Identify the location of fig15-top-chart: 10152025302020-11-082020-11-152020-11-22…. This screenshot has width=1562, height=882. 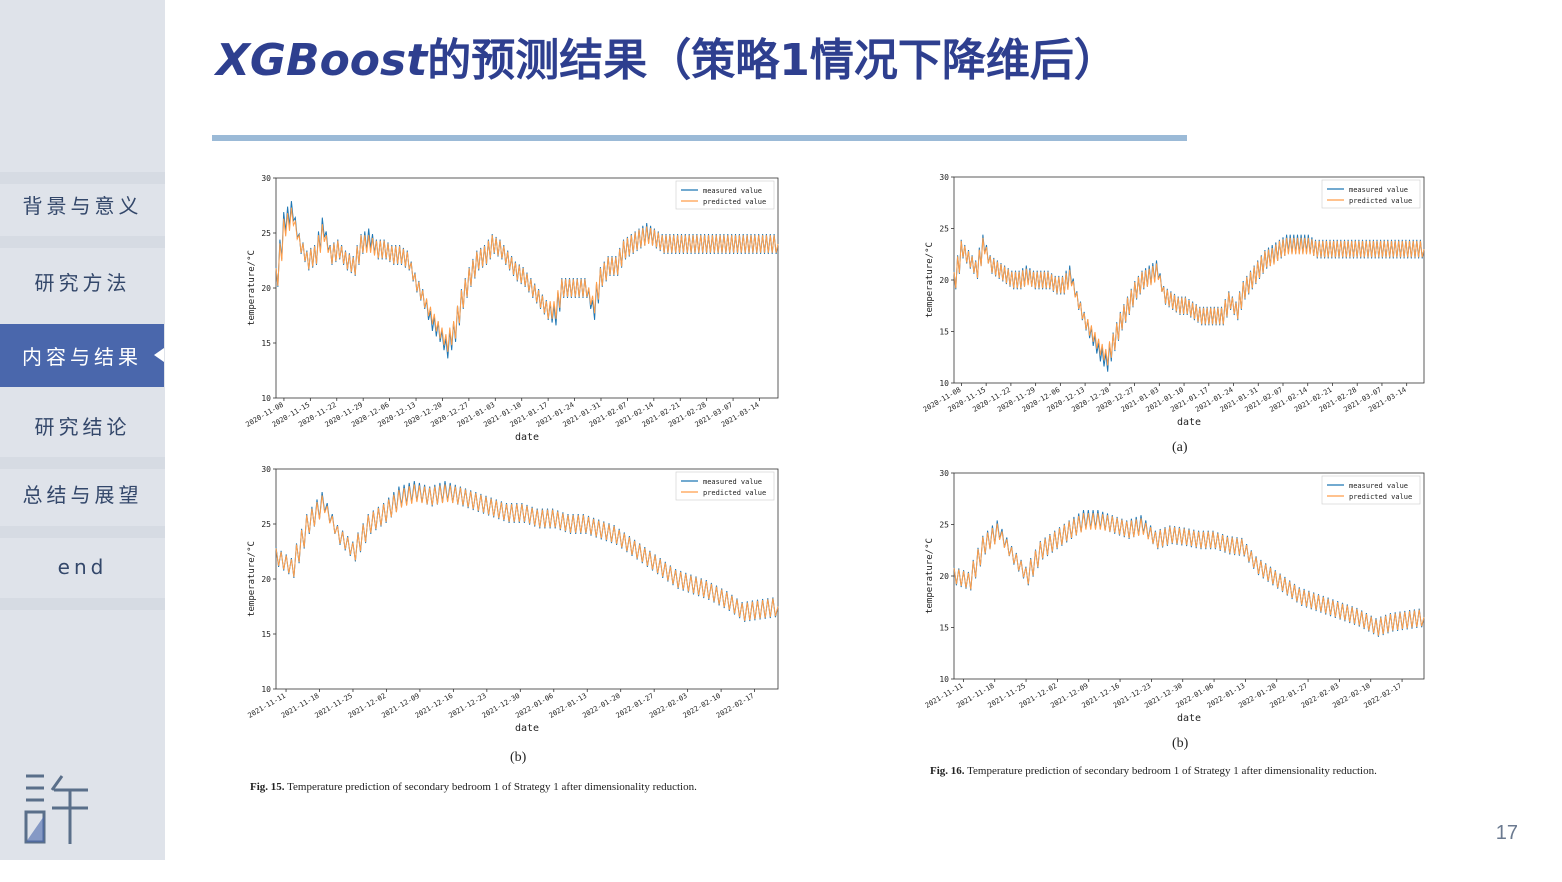
(511, 308).